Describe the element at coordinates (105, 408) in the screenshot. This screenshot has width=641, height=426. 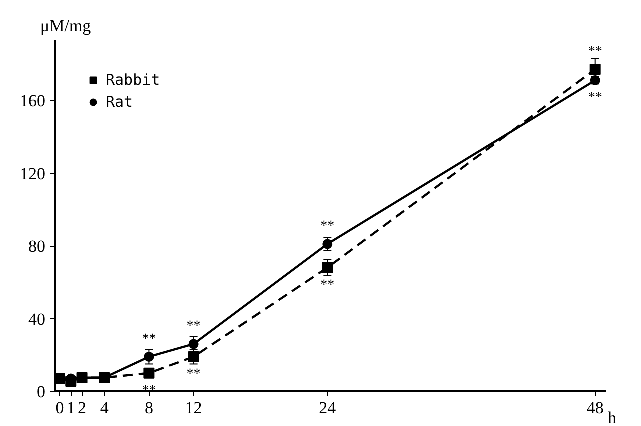
I see `x-tick-label: 4` at that location.